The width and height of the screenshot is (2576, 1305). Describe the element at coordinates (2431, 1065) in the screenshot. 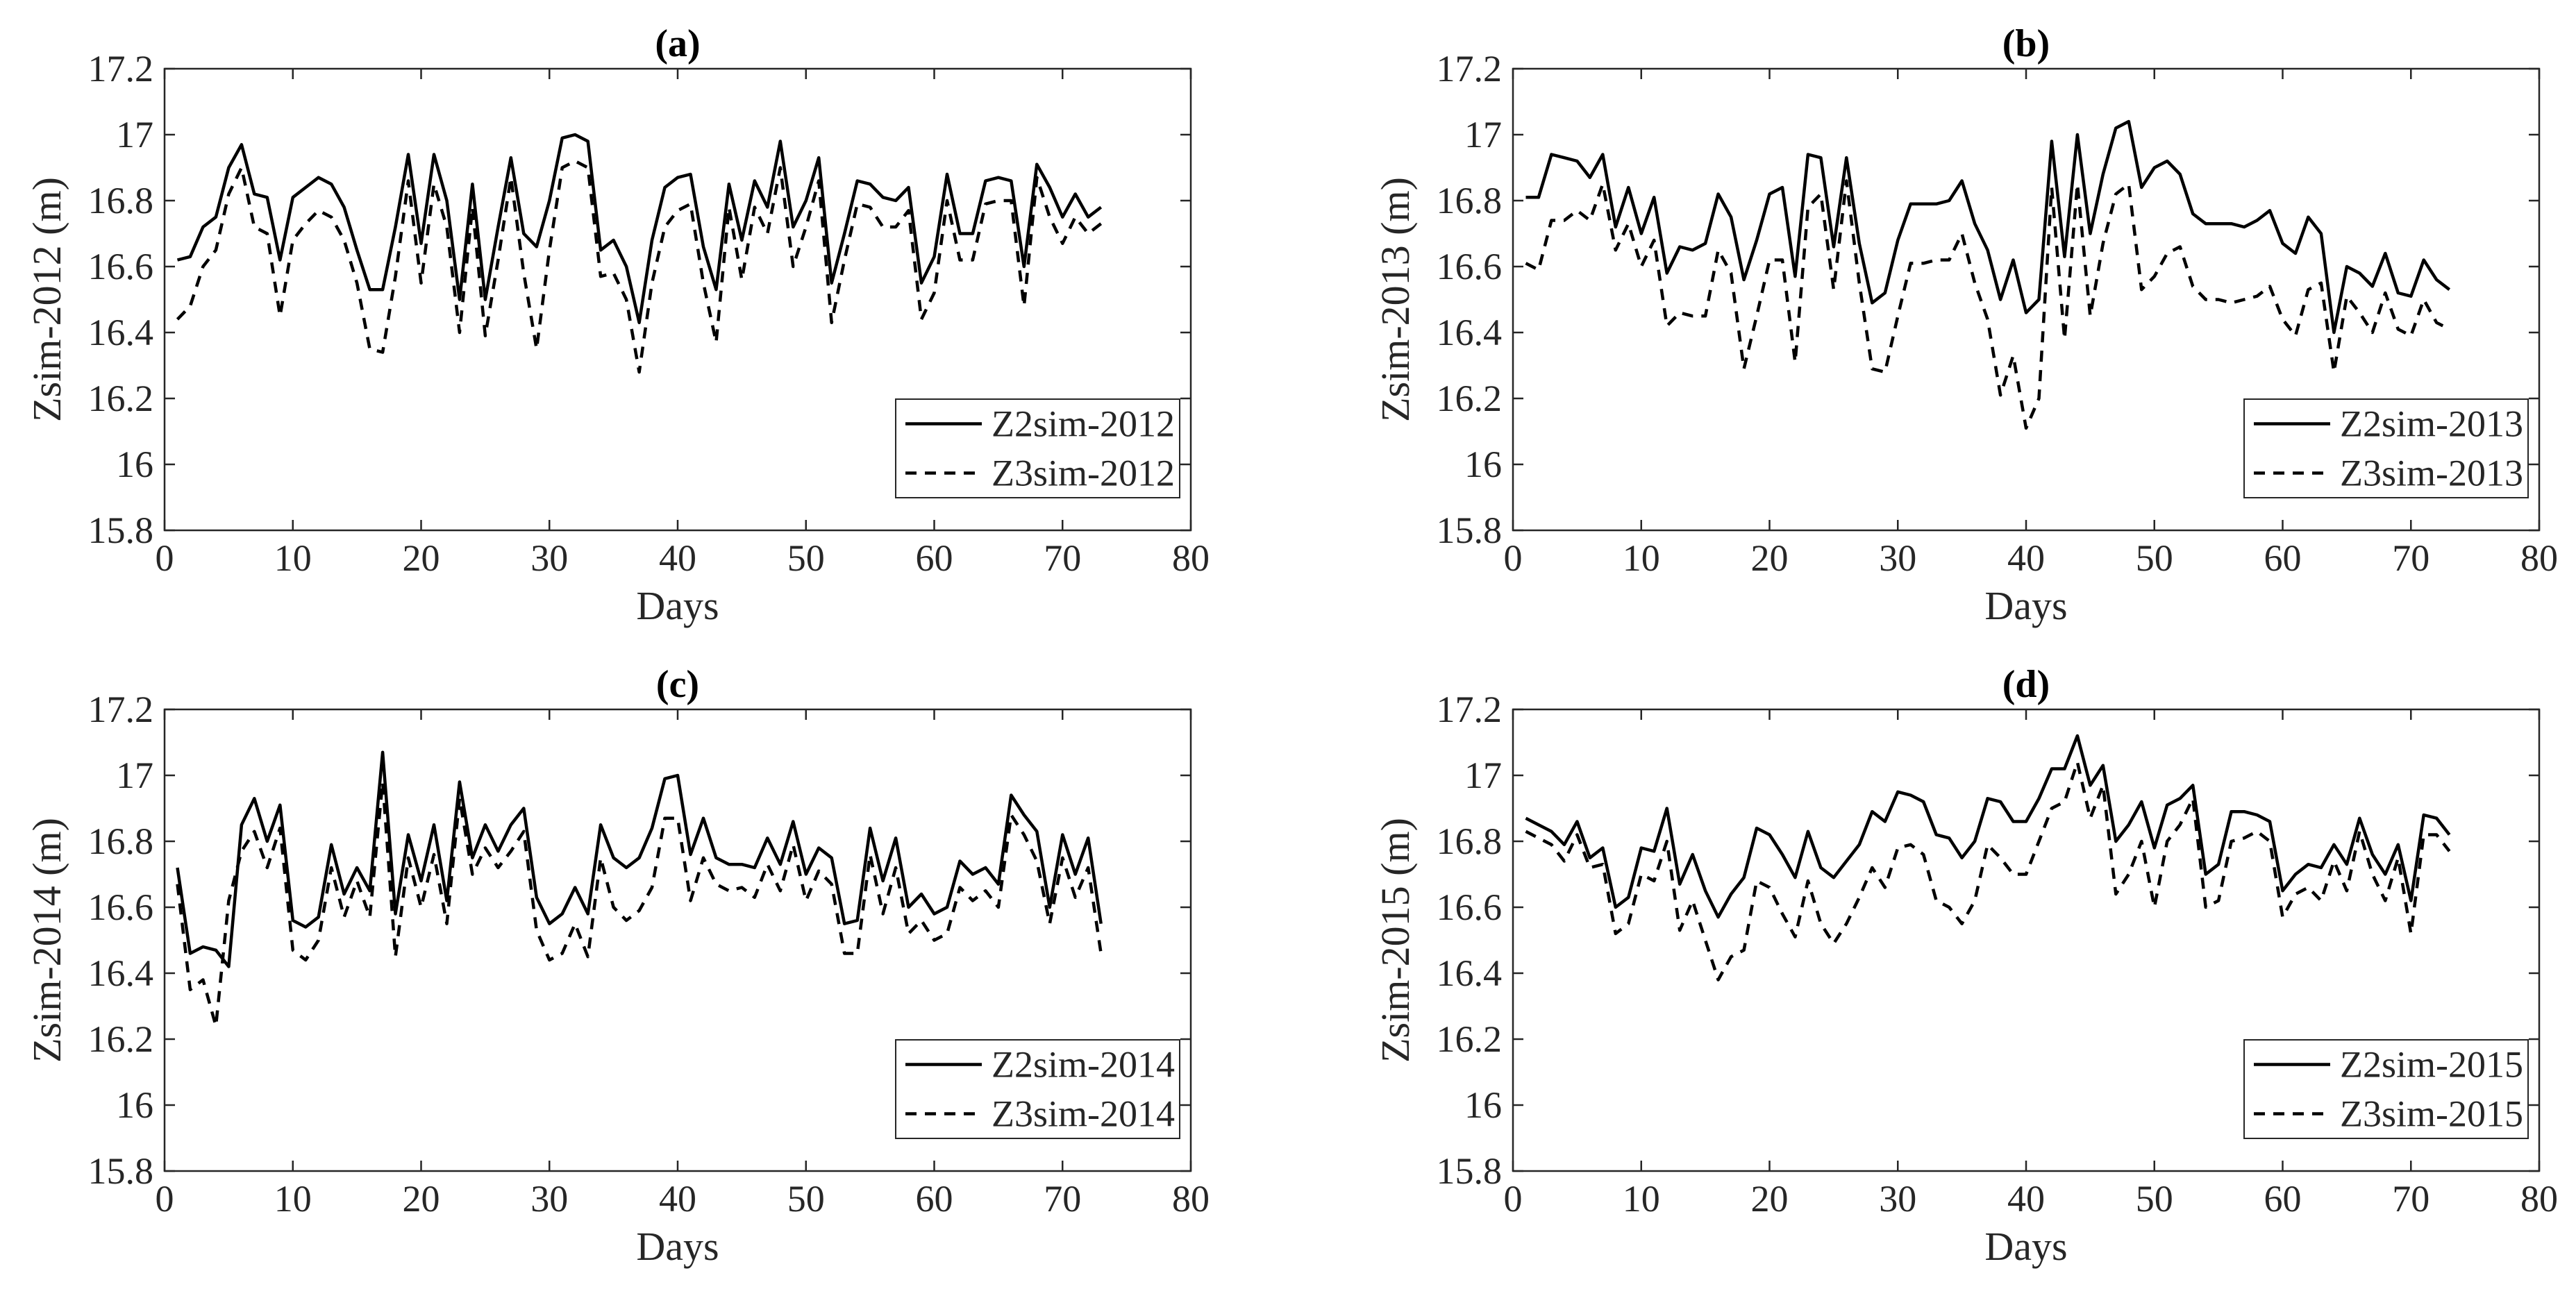

I see `legend-label: Z2sim-2015` at that location.